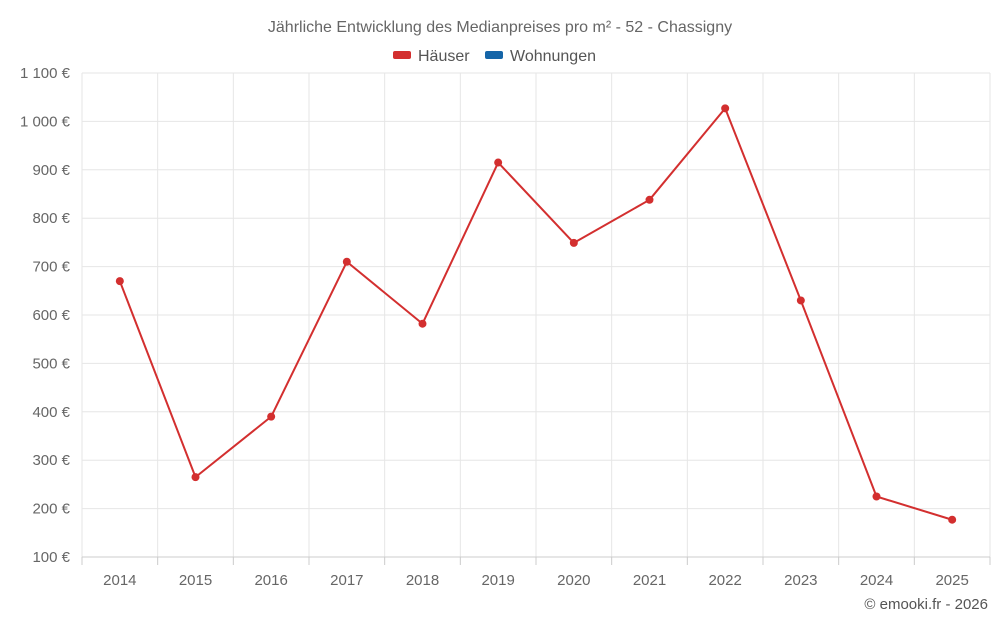 This screenshot has width=1000, height=625. I want to click on data-point-2023, so click(800, 300).